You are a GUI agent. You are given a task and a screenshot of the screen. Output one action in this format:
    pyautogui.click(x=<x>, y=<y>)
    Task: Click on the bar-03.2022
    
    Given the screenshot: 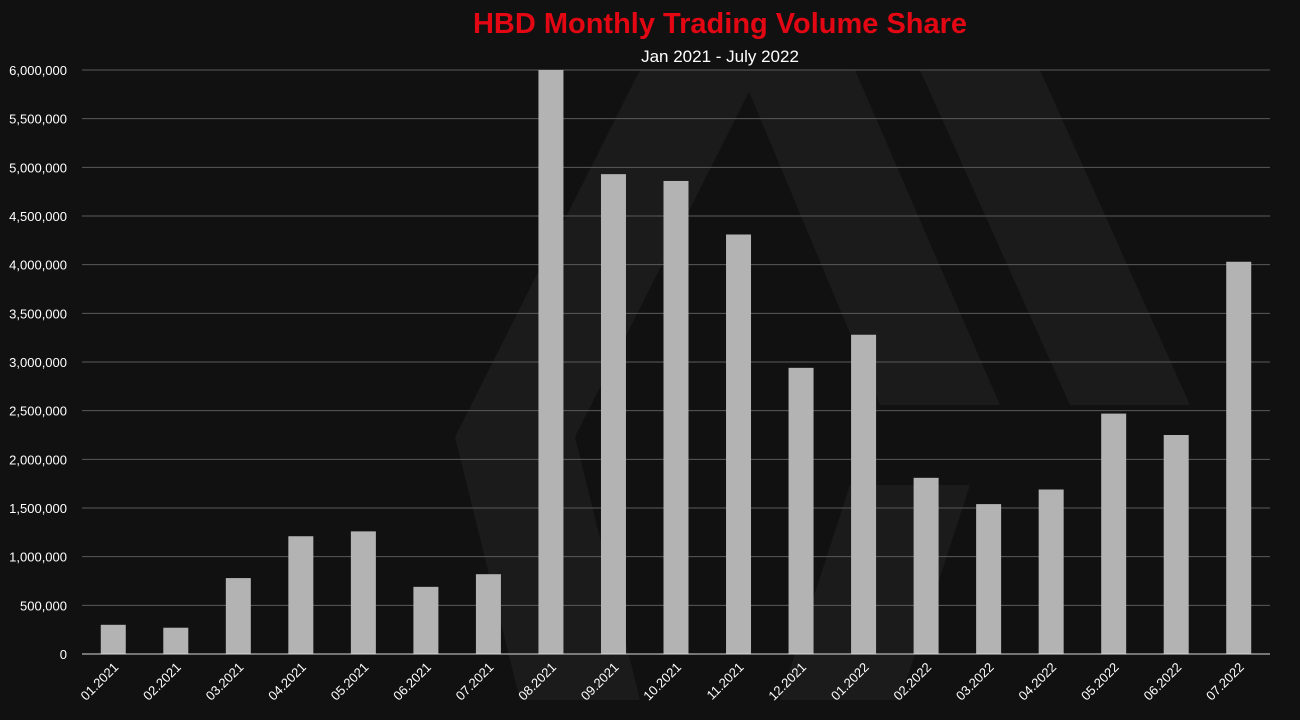 What is the action you would take?
    pyautogui.click(x=989, y=579)
    